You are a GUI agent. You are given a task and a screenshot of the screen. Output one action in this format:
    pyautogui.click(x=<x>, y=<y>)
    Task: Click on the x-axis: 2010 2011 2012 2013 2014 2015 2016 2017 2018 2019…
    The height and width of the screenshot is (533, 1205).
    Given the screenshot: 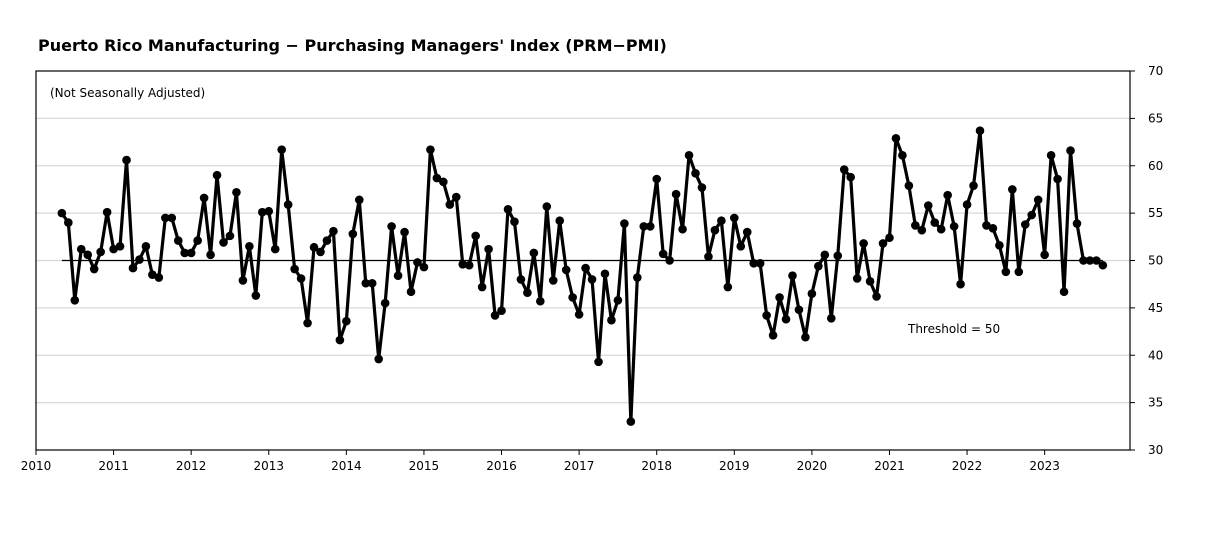 What is the action you would take?
    pyautogui.click(x=540, y=461)
    